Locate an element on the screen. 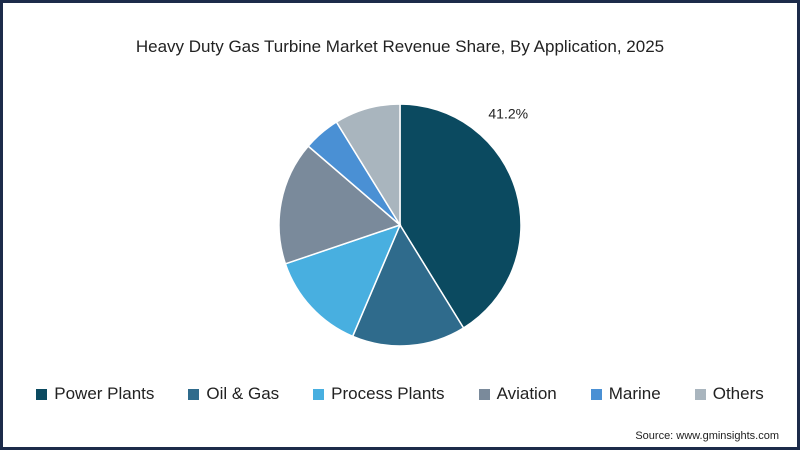 This screenshot has width=800, height=450. pie-slice-aviation is located at coordinates (340, 205).